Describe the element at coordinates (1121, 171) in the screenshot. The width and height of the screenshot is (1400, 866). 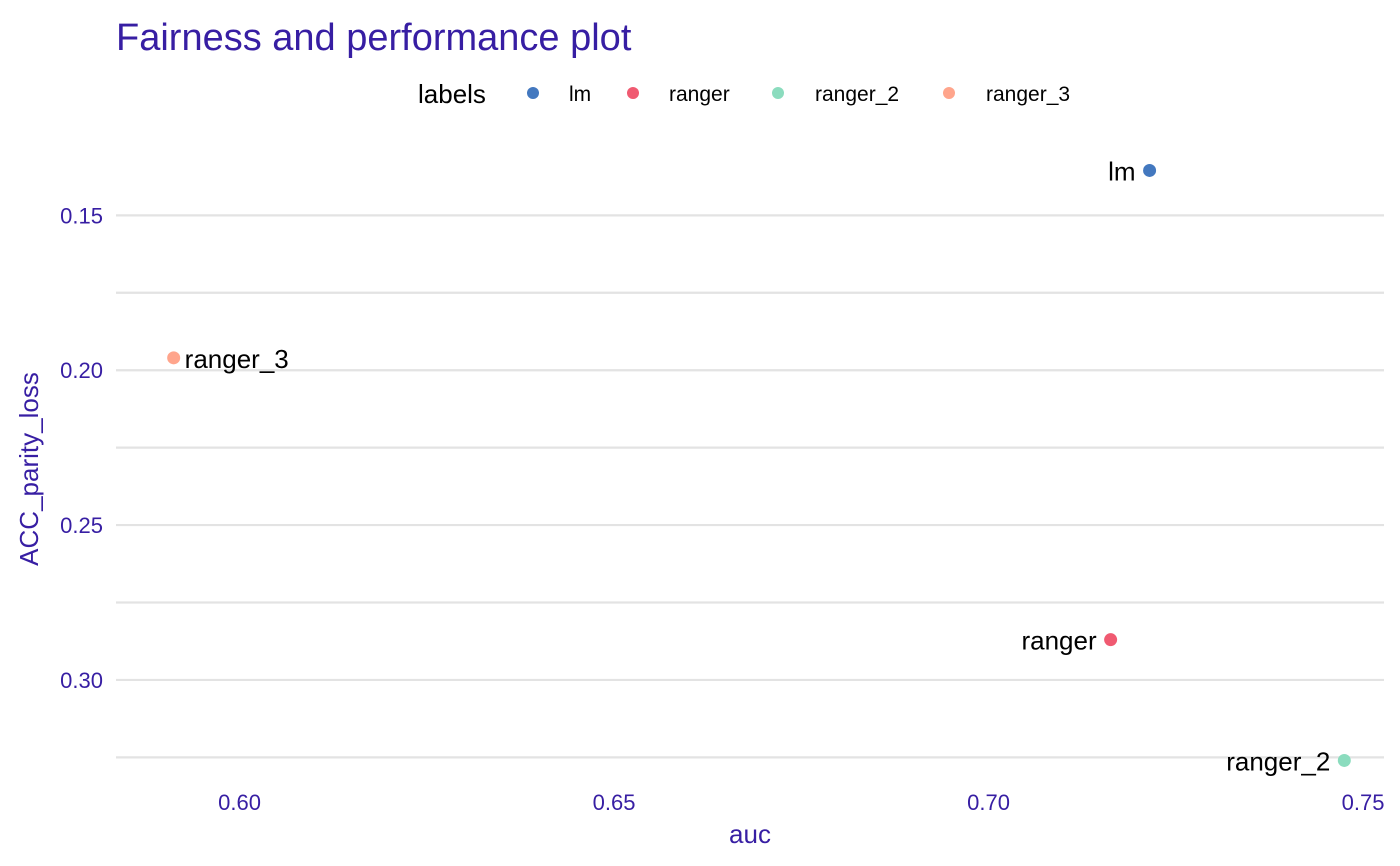
I see `point-label-lm: lm` at that location.